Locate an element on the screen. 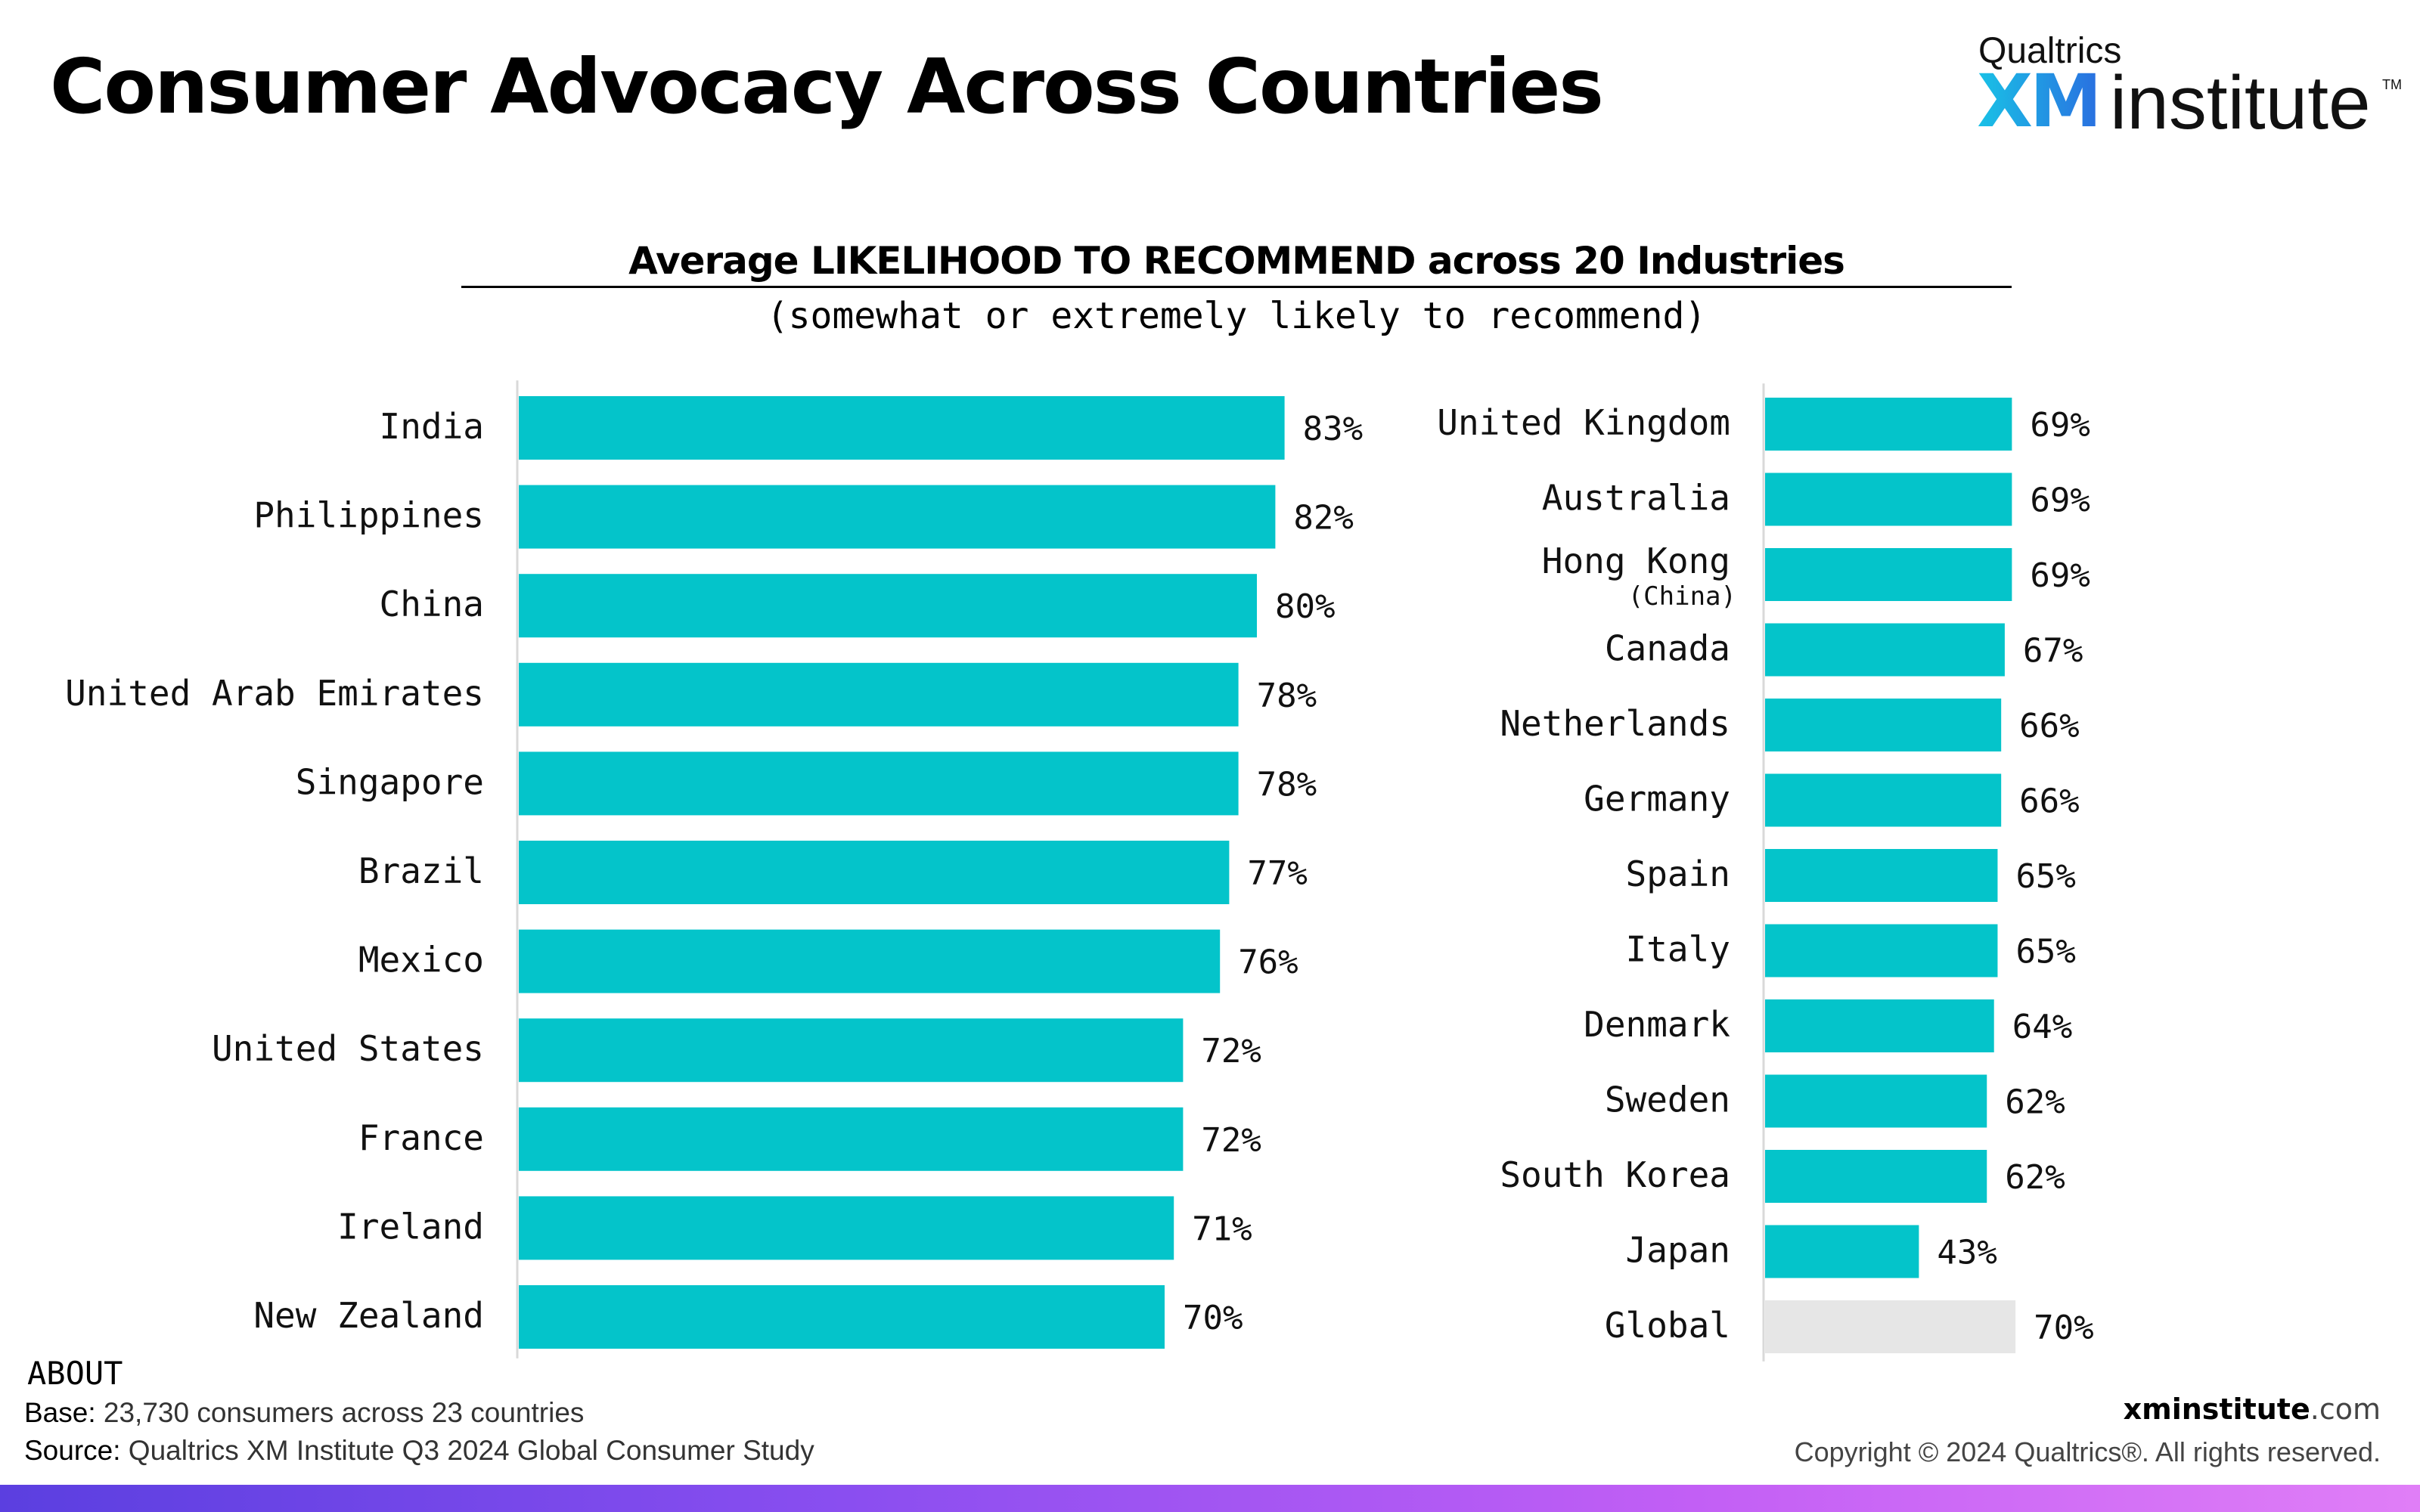 The image size is (2420, 1512). bar-global is located at coordinates (1890, 1327).